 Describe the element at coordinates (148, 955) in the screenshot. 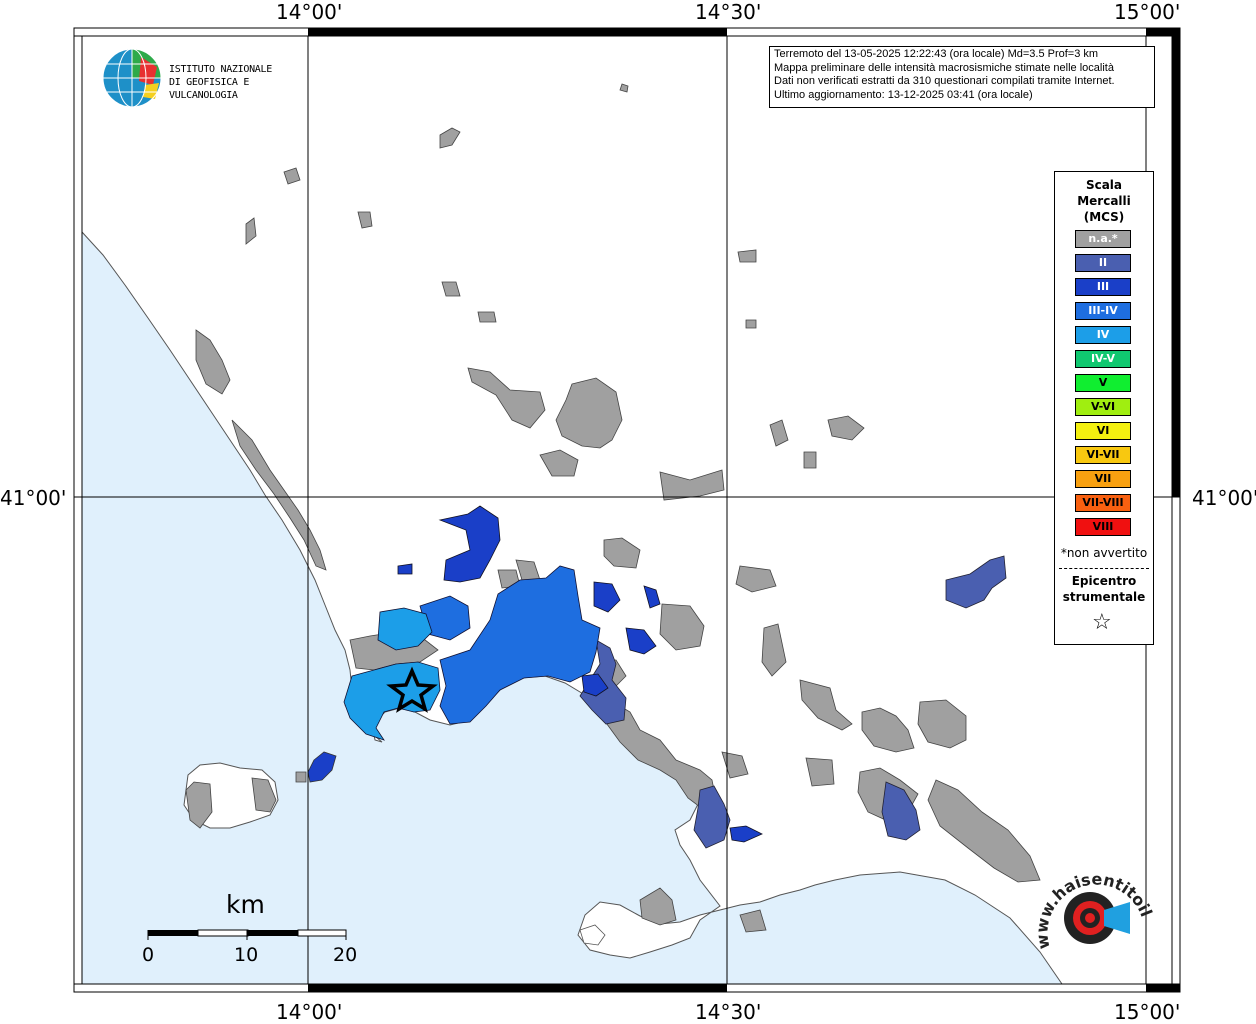

I see `scale-tick-0: 0` at that location.